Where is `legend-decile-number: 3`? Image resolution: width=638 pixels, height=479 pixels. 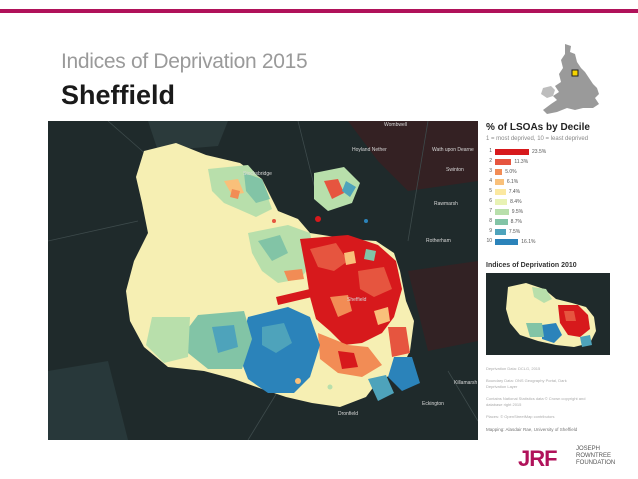 legend-decile-number: 3 is located at coordinates (490, 171).